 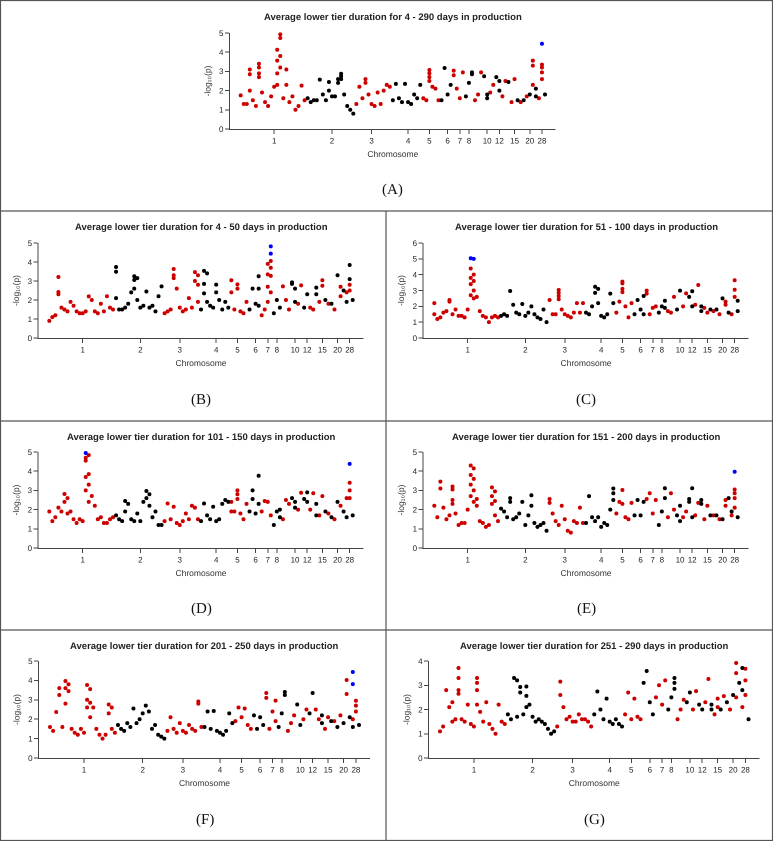 I want to click on x-axis-title: Chromosome, so click(x=201, y=363).